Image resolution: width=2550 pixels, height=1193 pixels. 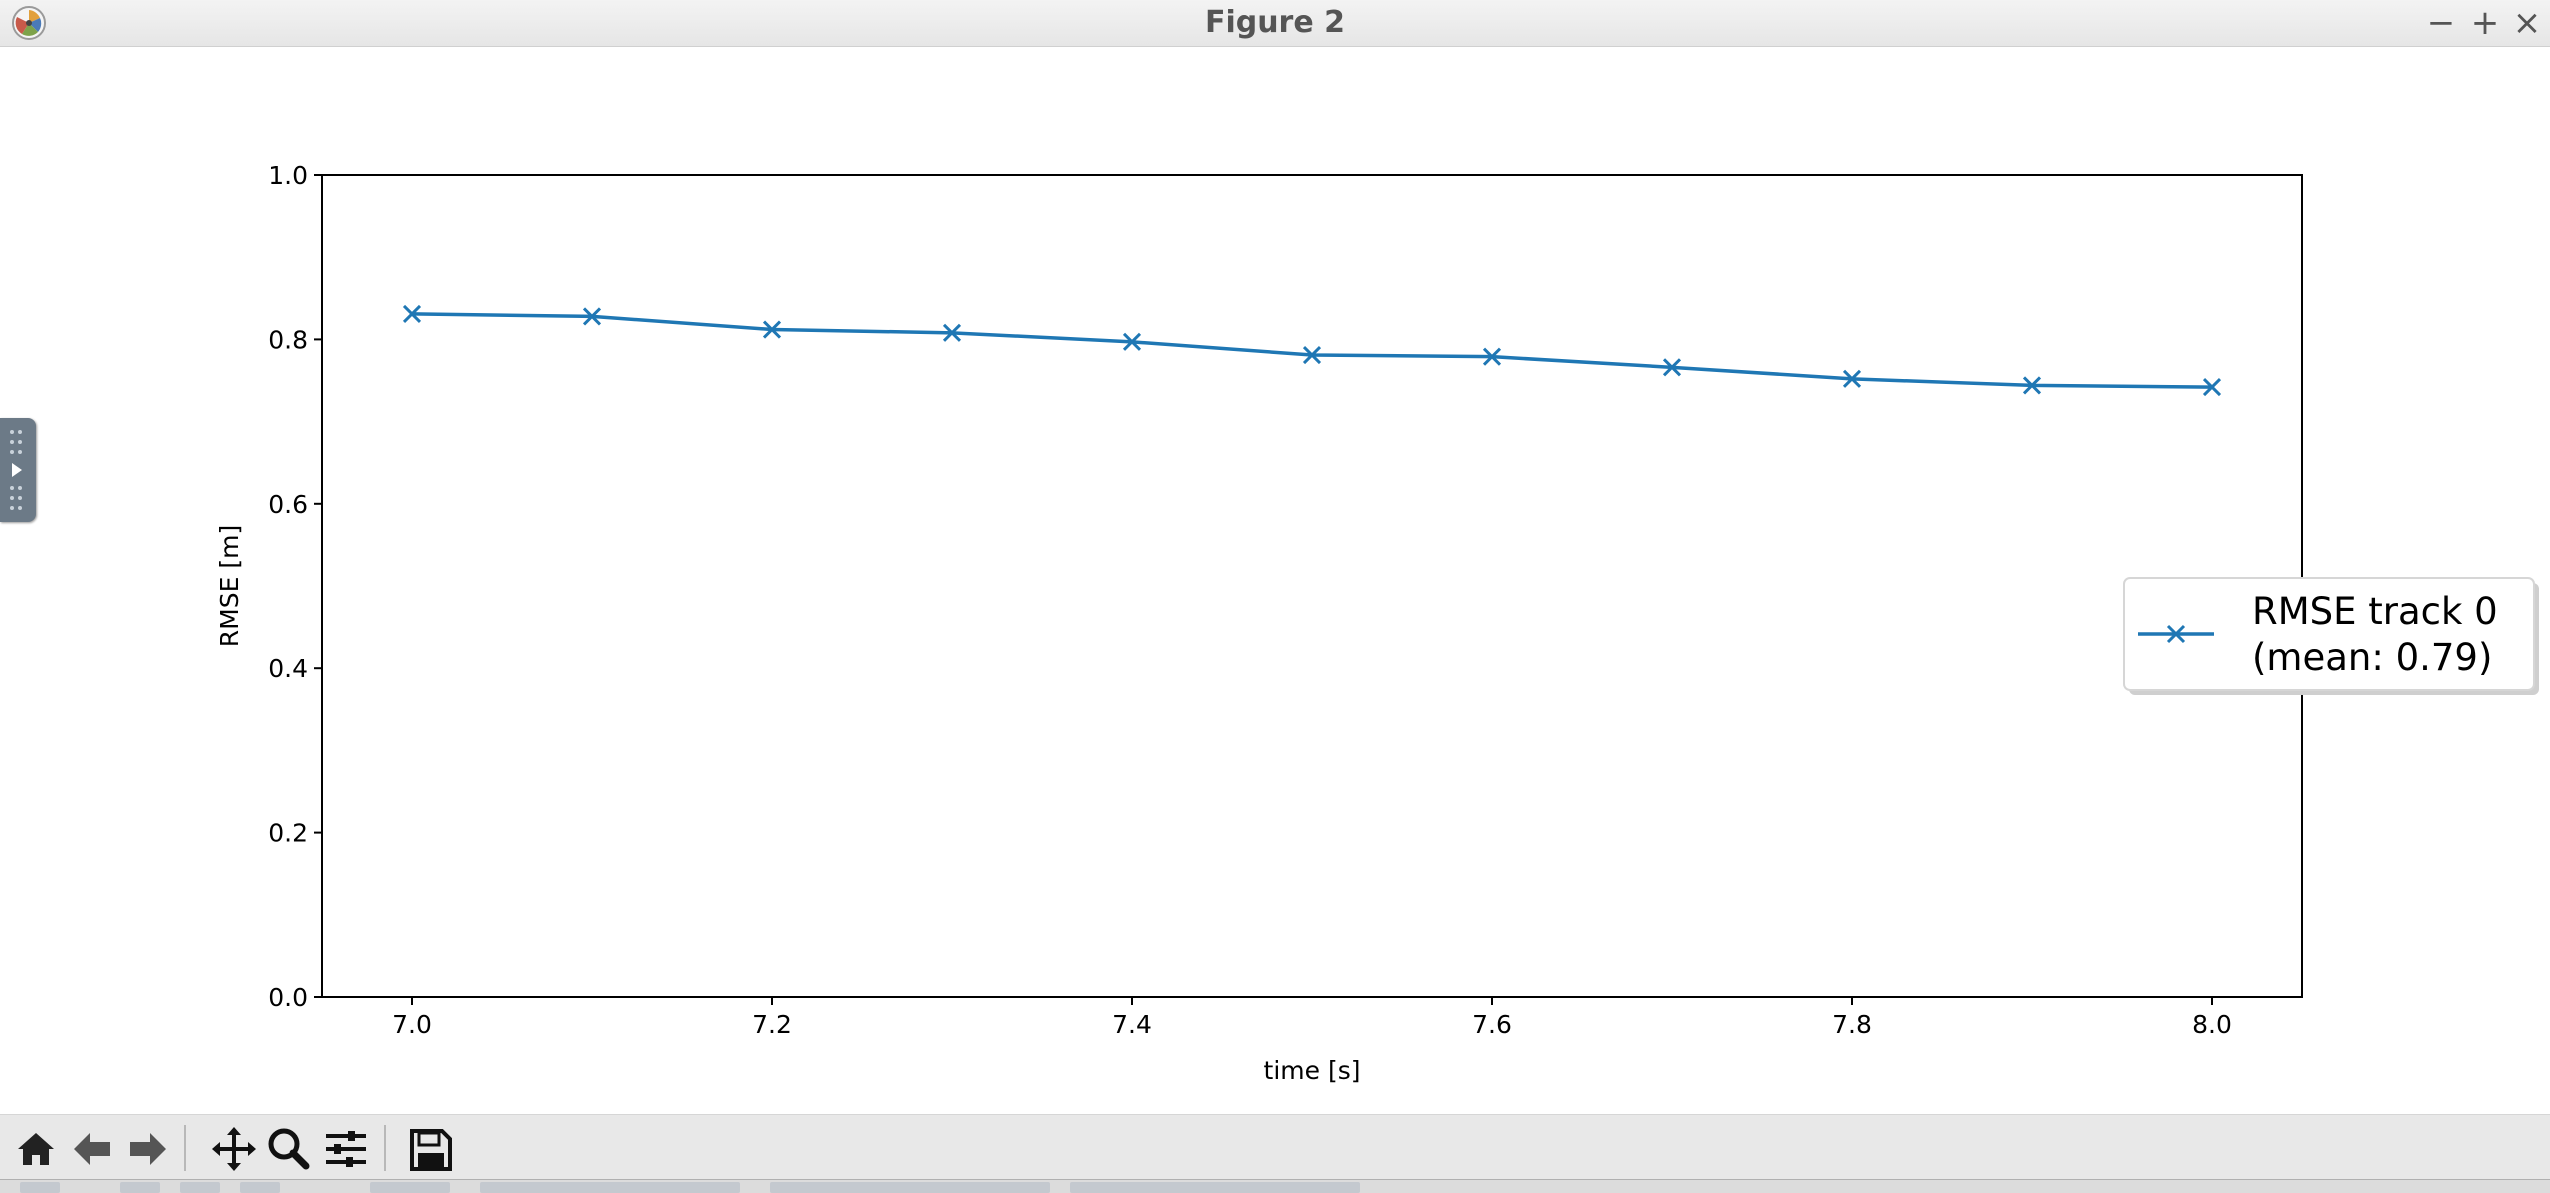 What do you see at coordinates (2485, 23) in the screenshot?
I see `maximize-button: +` at bounding box center [2485, 23].